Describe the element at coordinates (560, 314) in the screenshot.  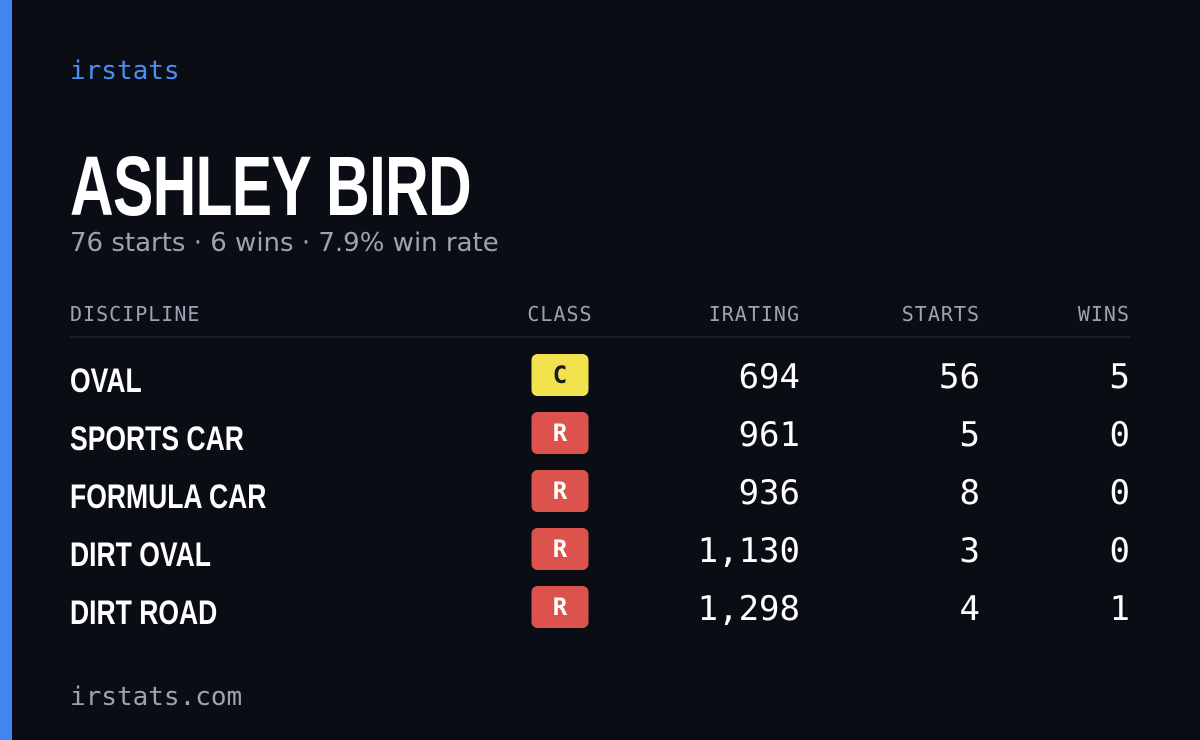
I see `column-header: CLASS` at that location.